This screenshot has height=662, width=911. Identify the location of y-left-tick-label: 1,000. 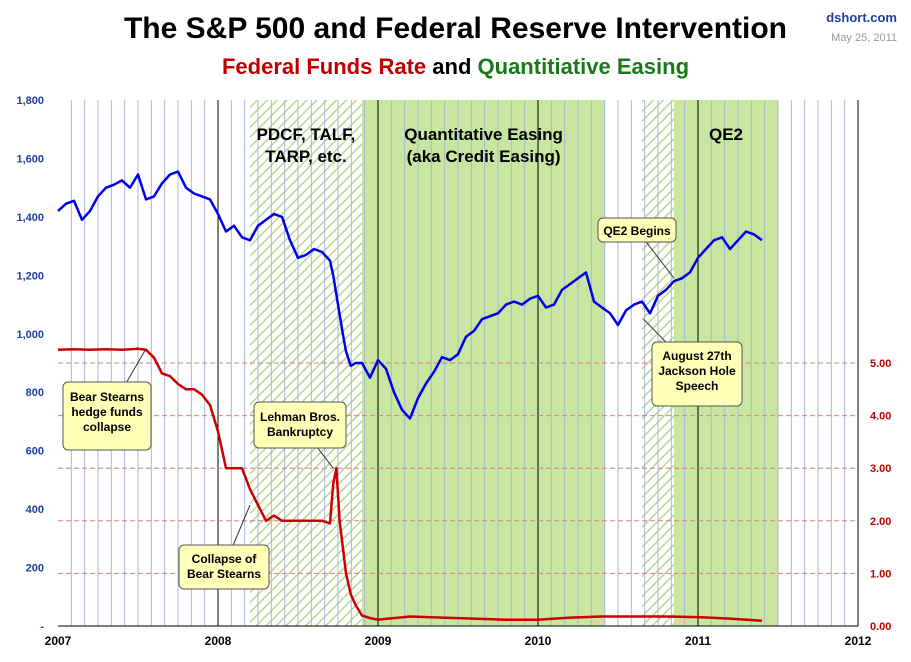
(30, 335).